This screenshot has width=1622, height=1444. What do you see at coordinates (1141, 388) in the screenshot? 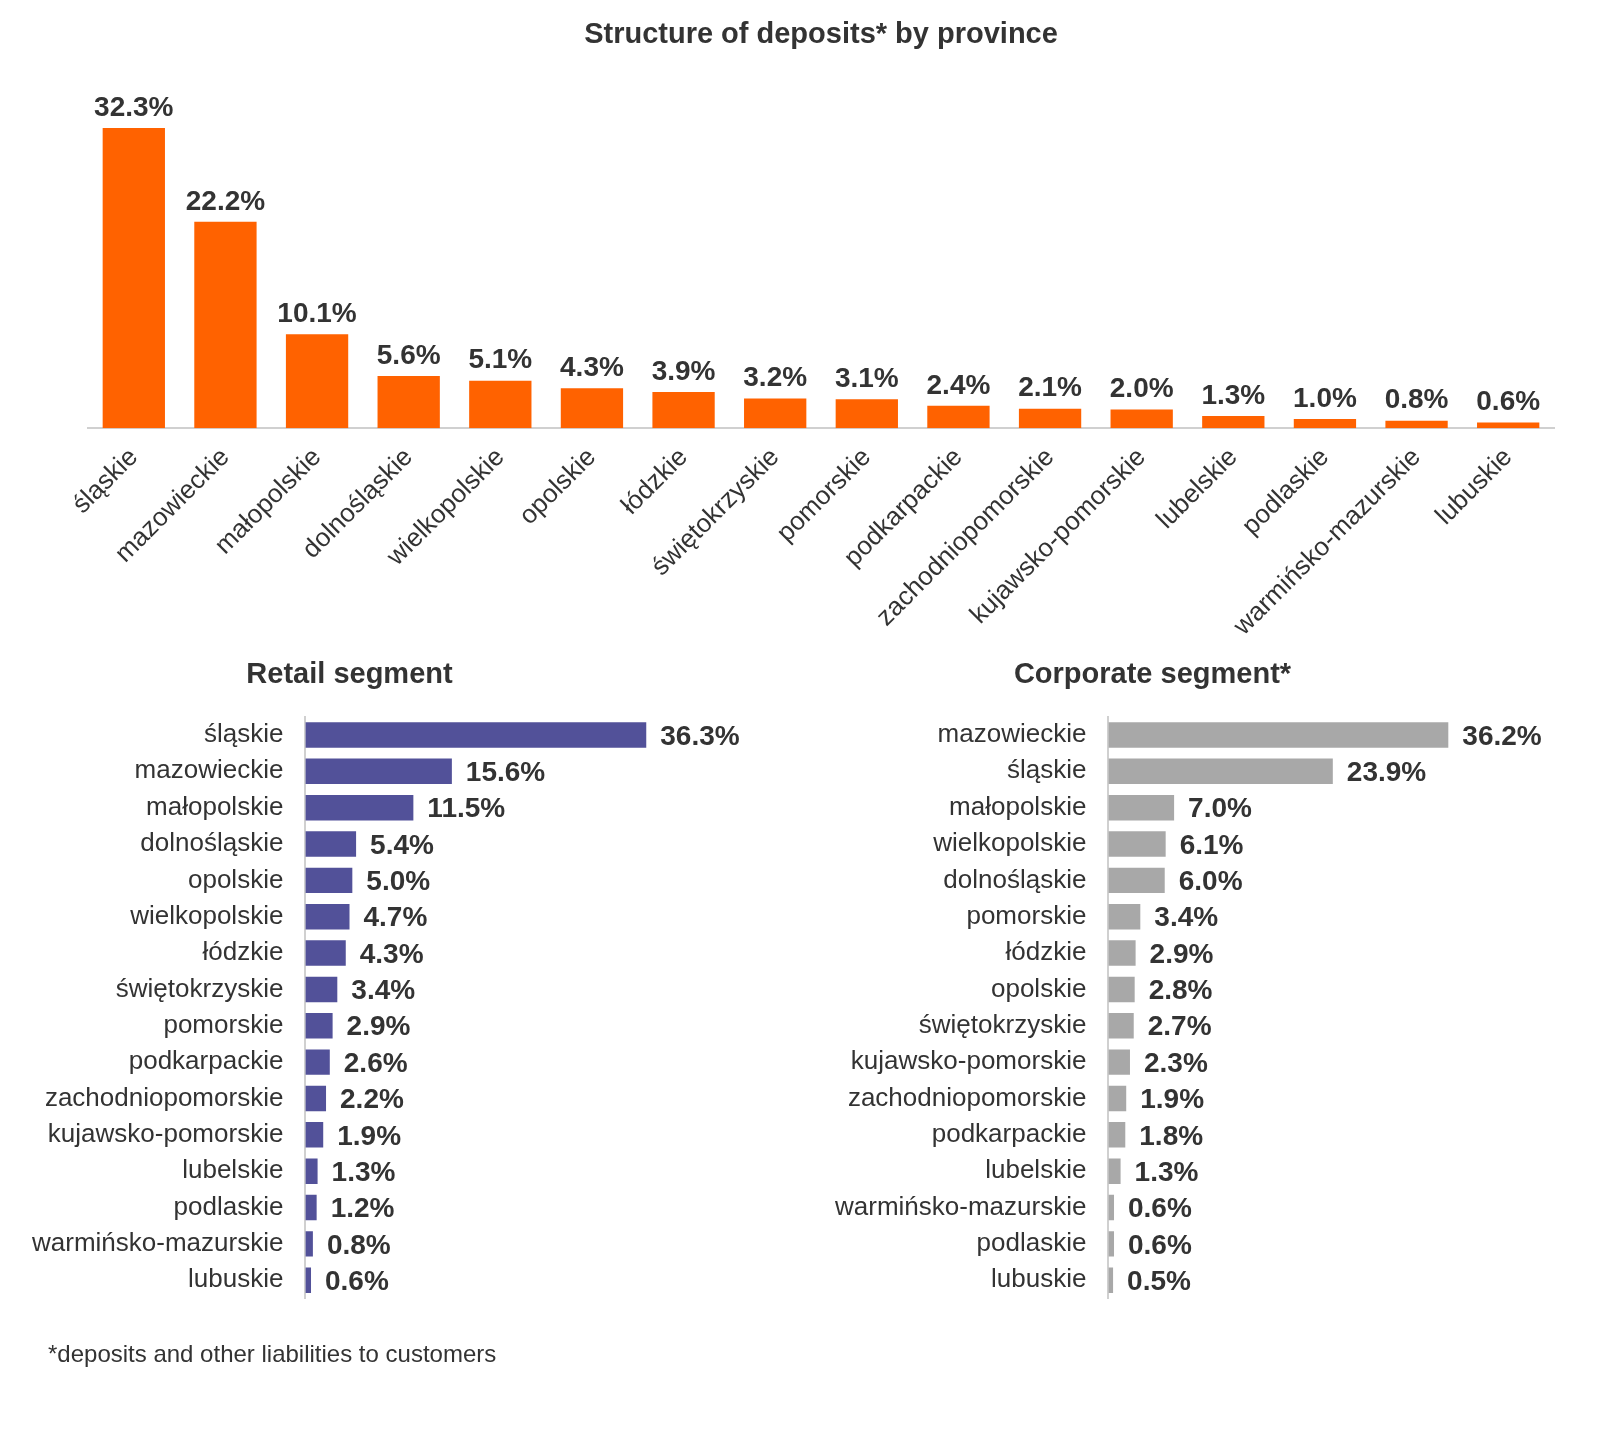
I see `data-label: 2.0%` at bounding box center [1141, 388].